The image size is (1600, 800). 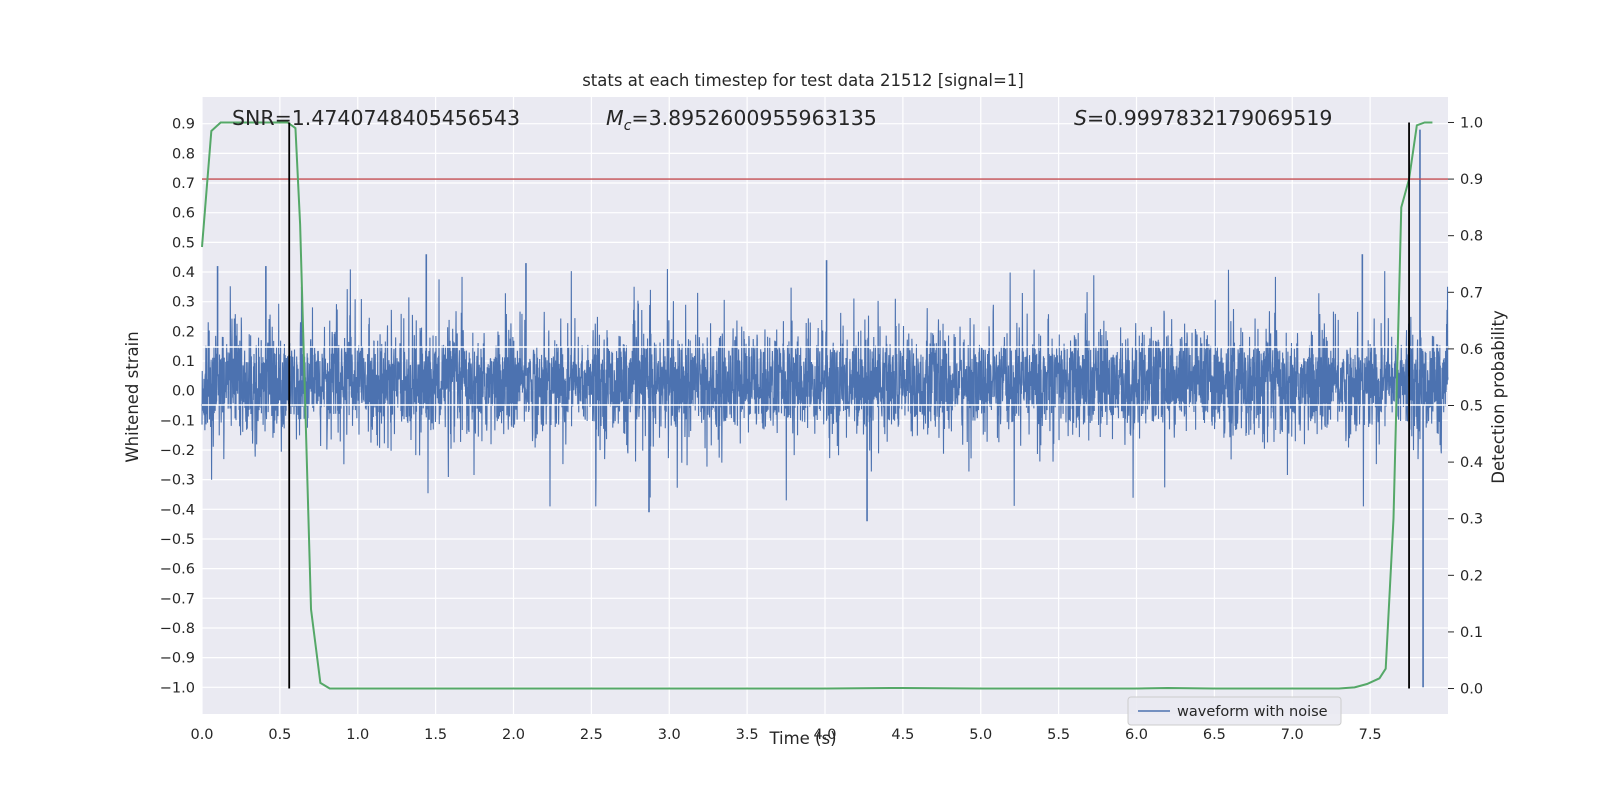 What do you see at coordinates (1471, 293) in the screenshot?
I see `y2-tick-label: 0.7` at bounding box center [1471, 293].